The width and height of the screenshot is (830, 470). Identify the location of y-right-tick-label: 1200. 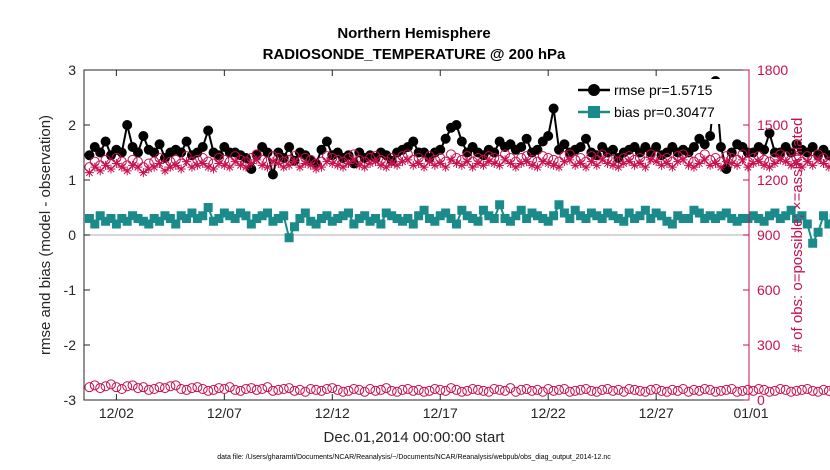
(772, 180).